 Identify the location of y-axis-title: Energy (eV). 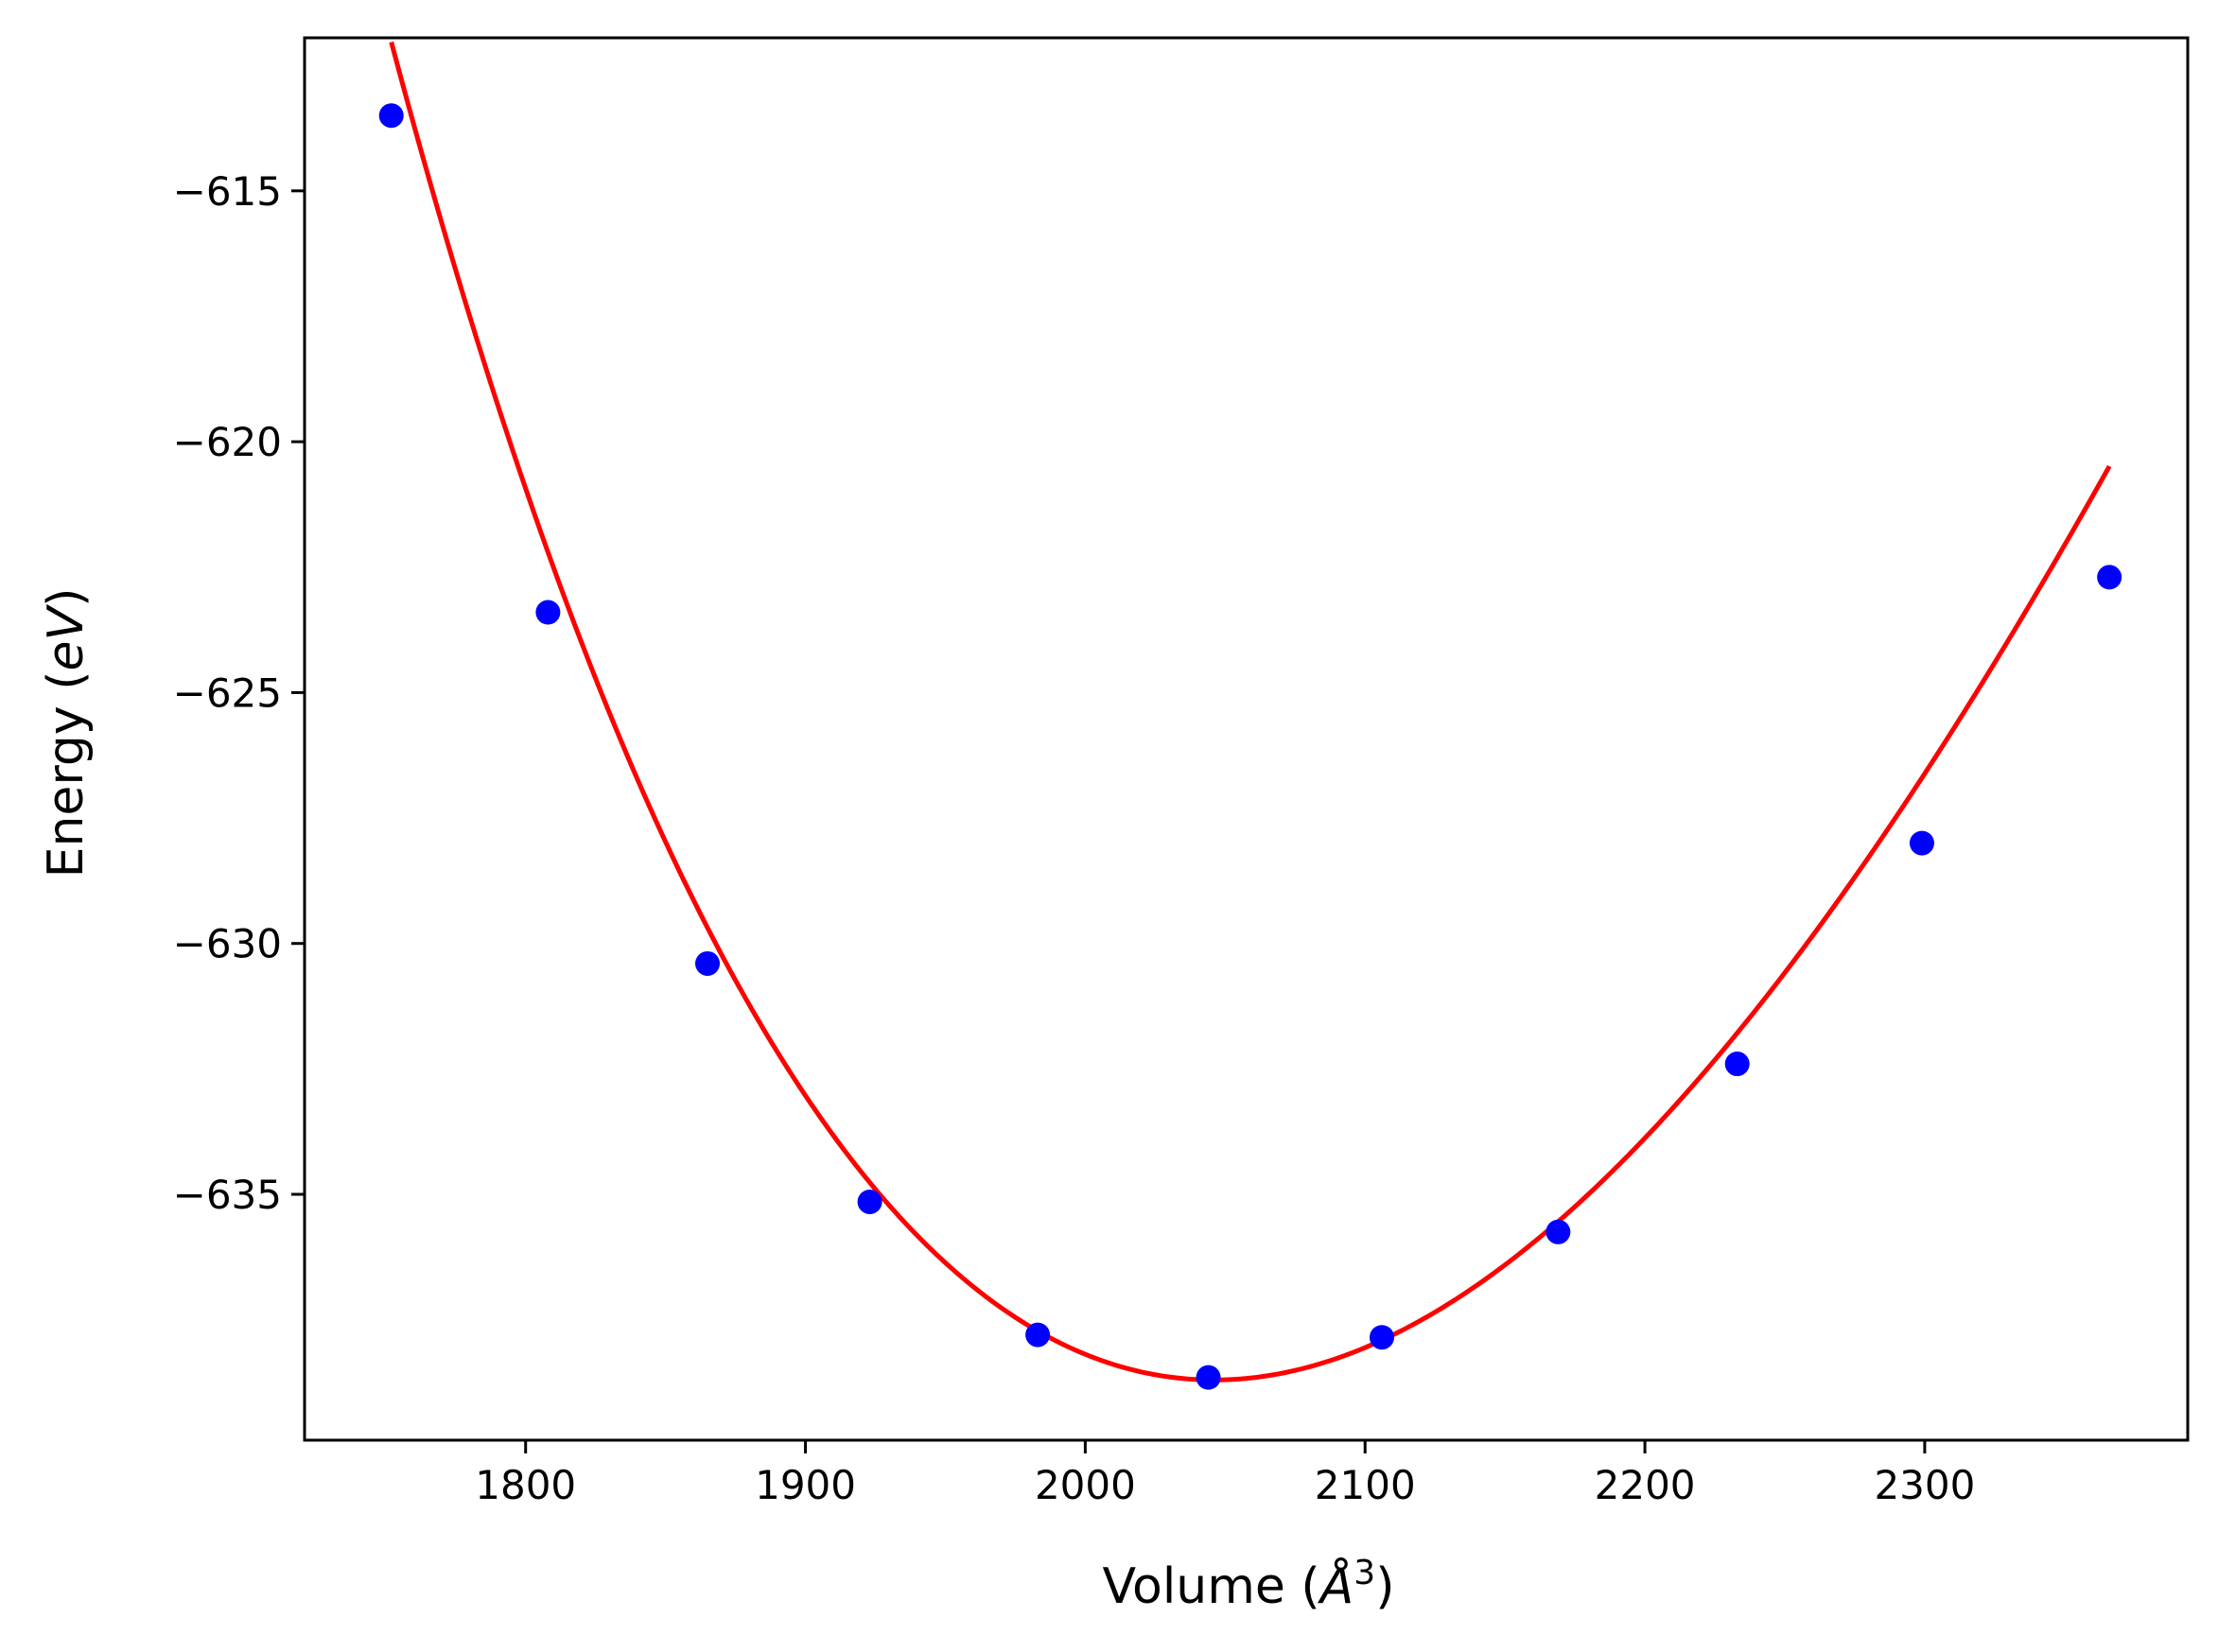
(66, 733).